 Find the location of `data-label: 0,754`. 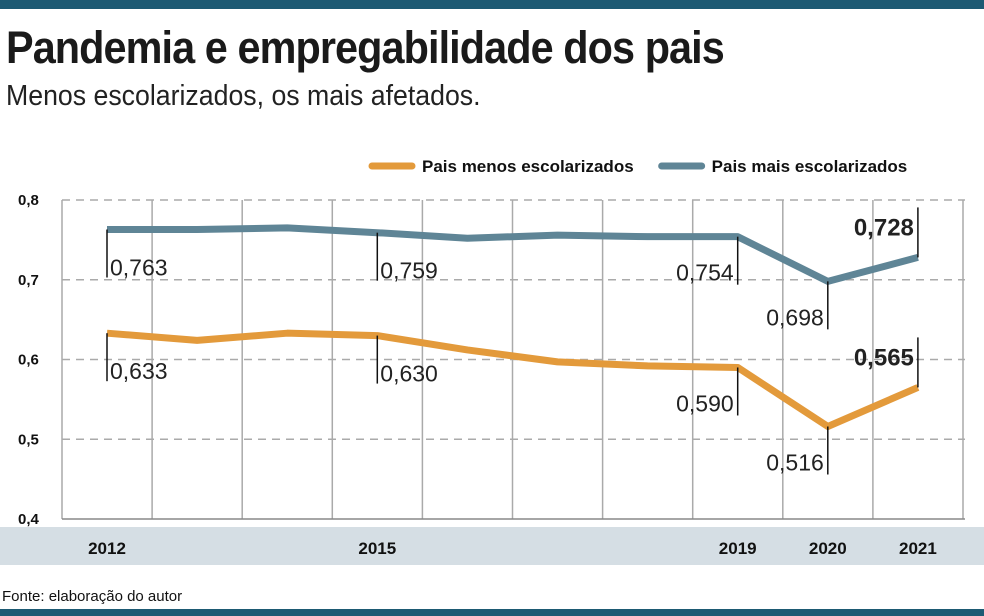

data-label: 0,754 is located at coordinates (705, 273).